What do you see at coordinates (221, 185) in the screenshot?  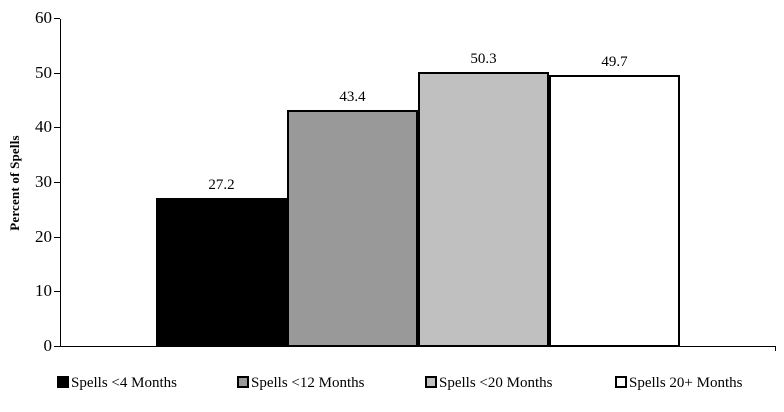 I see `bar-value-label: 27.2` at bounding box center [221, 185].